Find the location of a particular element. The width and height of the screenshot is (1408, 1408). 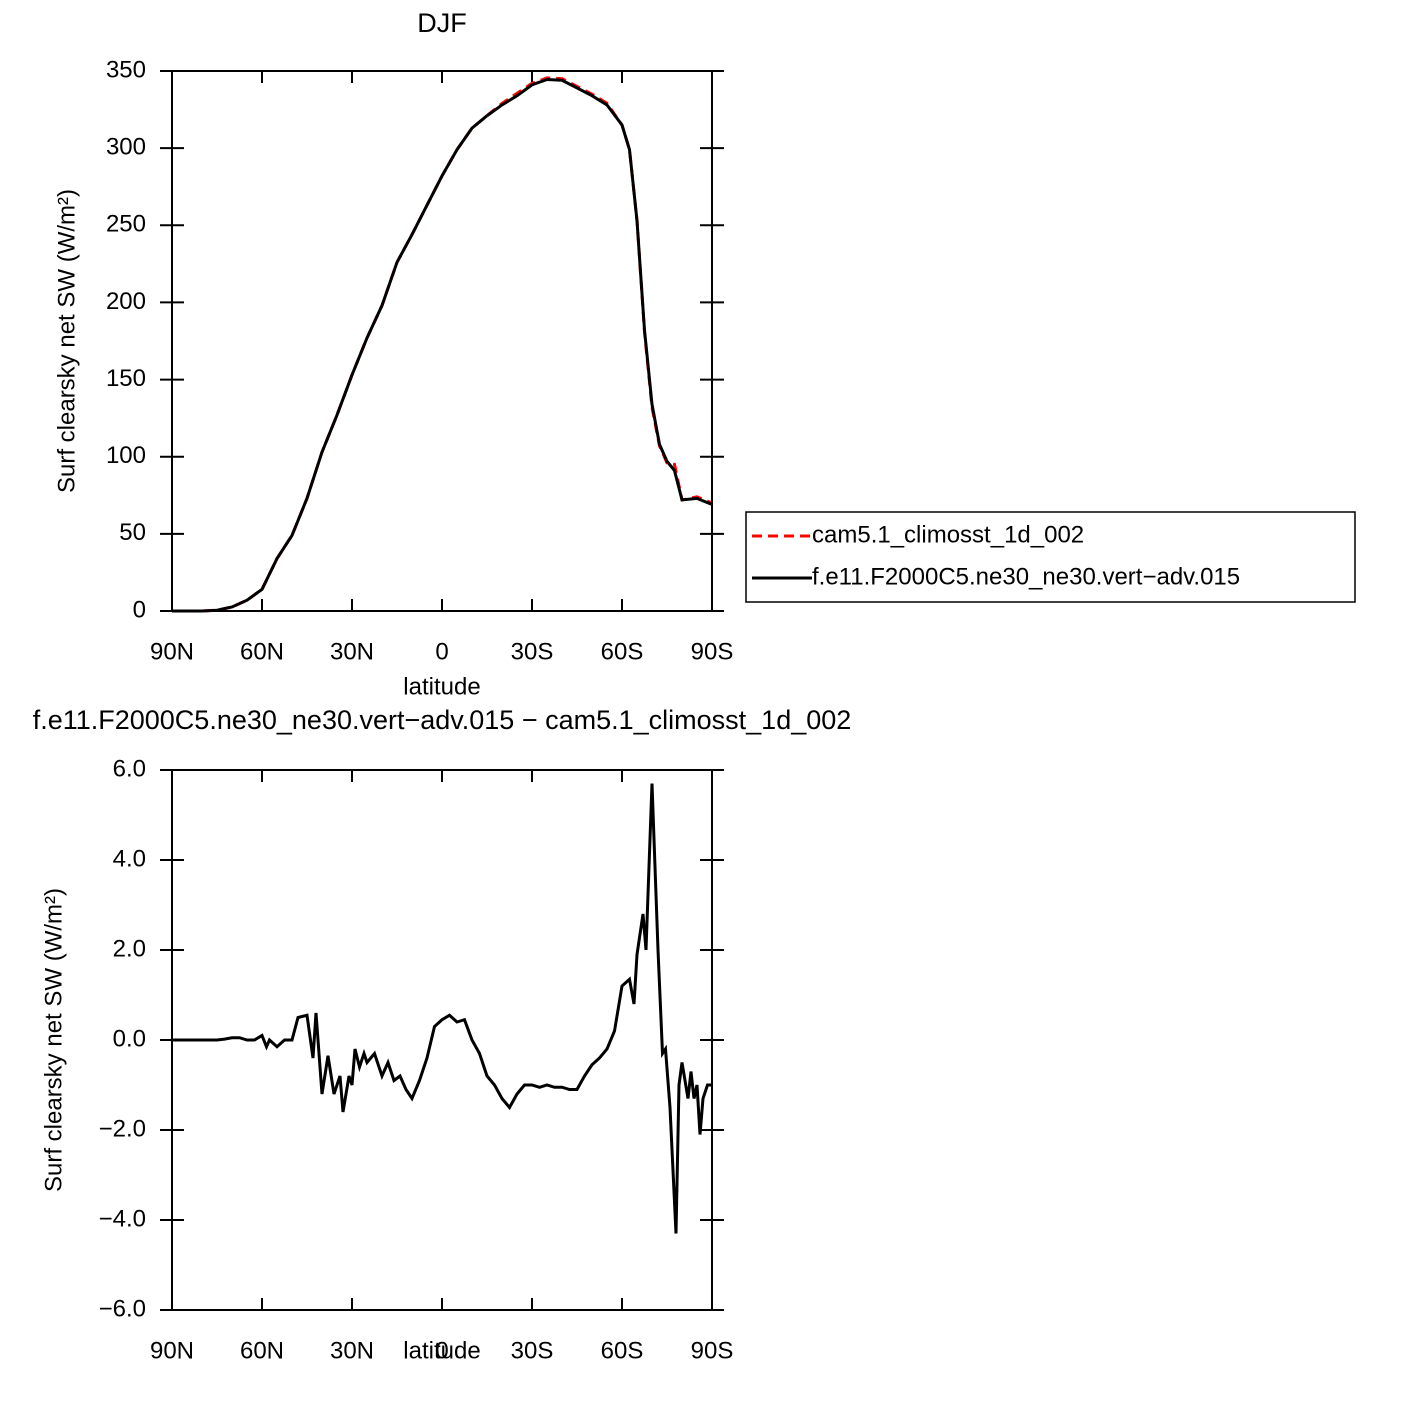

y-tick-label: 0.0 is located at coordinates (129, 1038).